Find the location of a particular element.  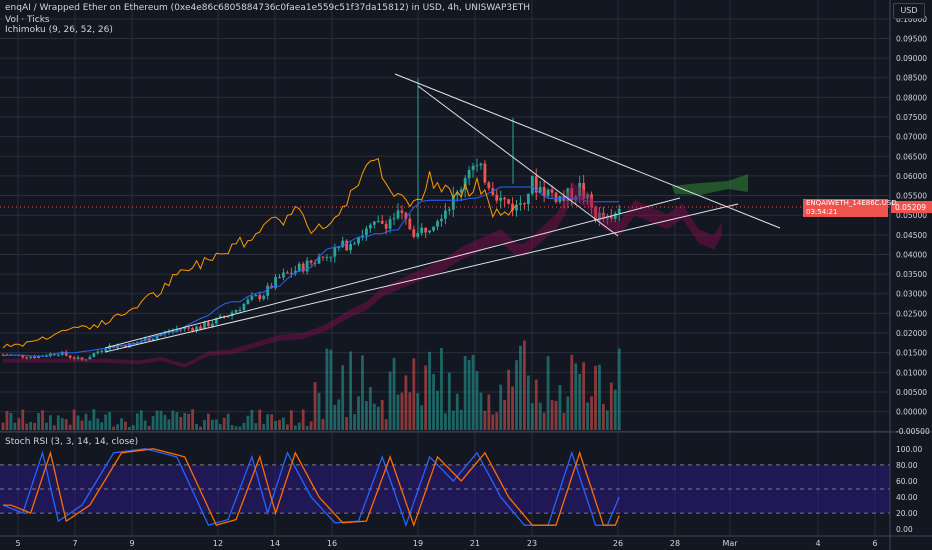

last-price-tag: ENQAIWETH_14E86C.USD 03:54:21 is located at coordinates (850, 208).